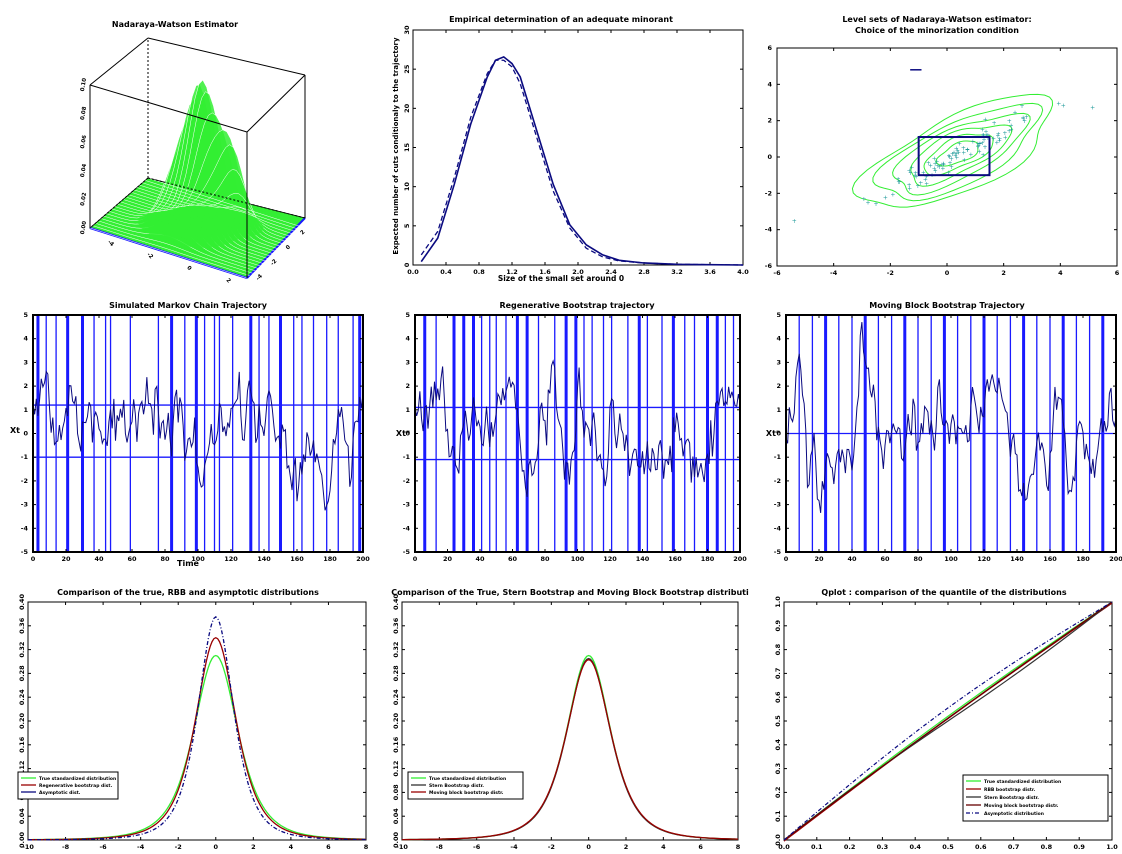 This screenshot has width=1122, height=854. Describe the element at coordinates (25, 339) in the screenshot. I see `p4-ytick-label: 4` at that location.